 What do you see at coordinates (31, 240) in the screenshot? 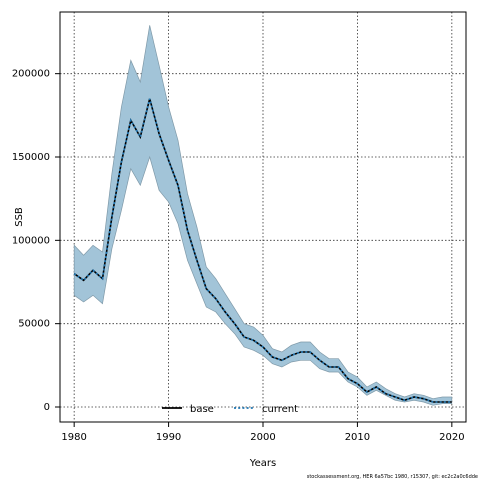
I see `y-tick-label: 100000` at bounding box center [31, 240].